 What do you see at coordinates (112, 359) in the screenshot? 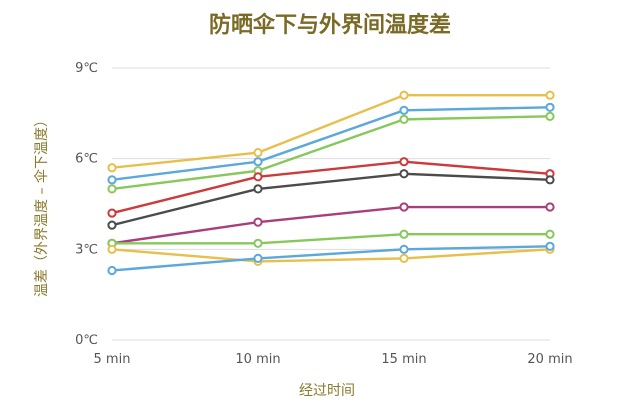
I see `x-tick-label: 5 min` at bounding box center [112, 359].